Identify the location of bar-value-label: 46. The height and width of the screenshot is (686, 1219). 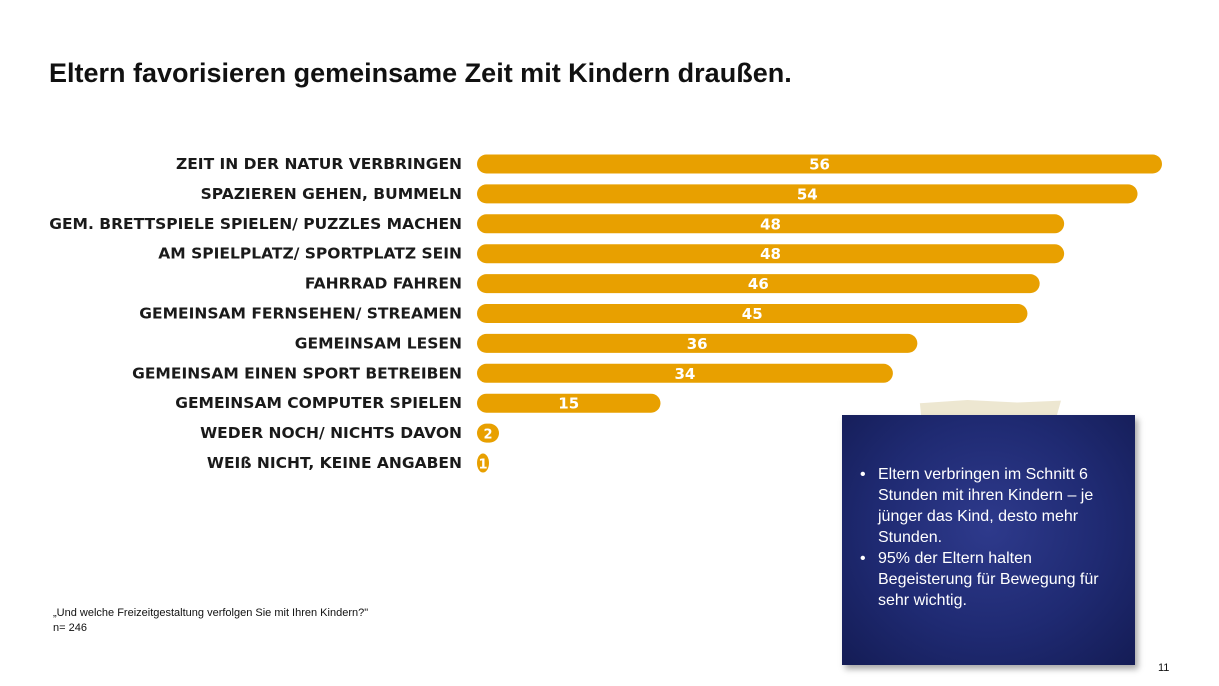
(758, 284).